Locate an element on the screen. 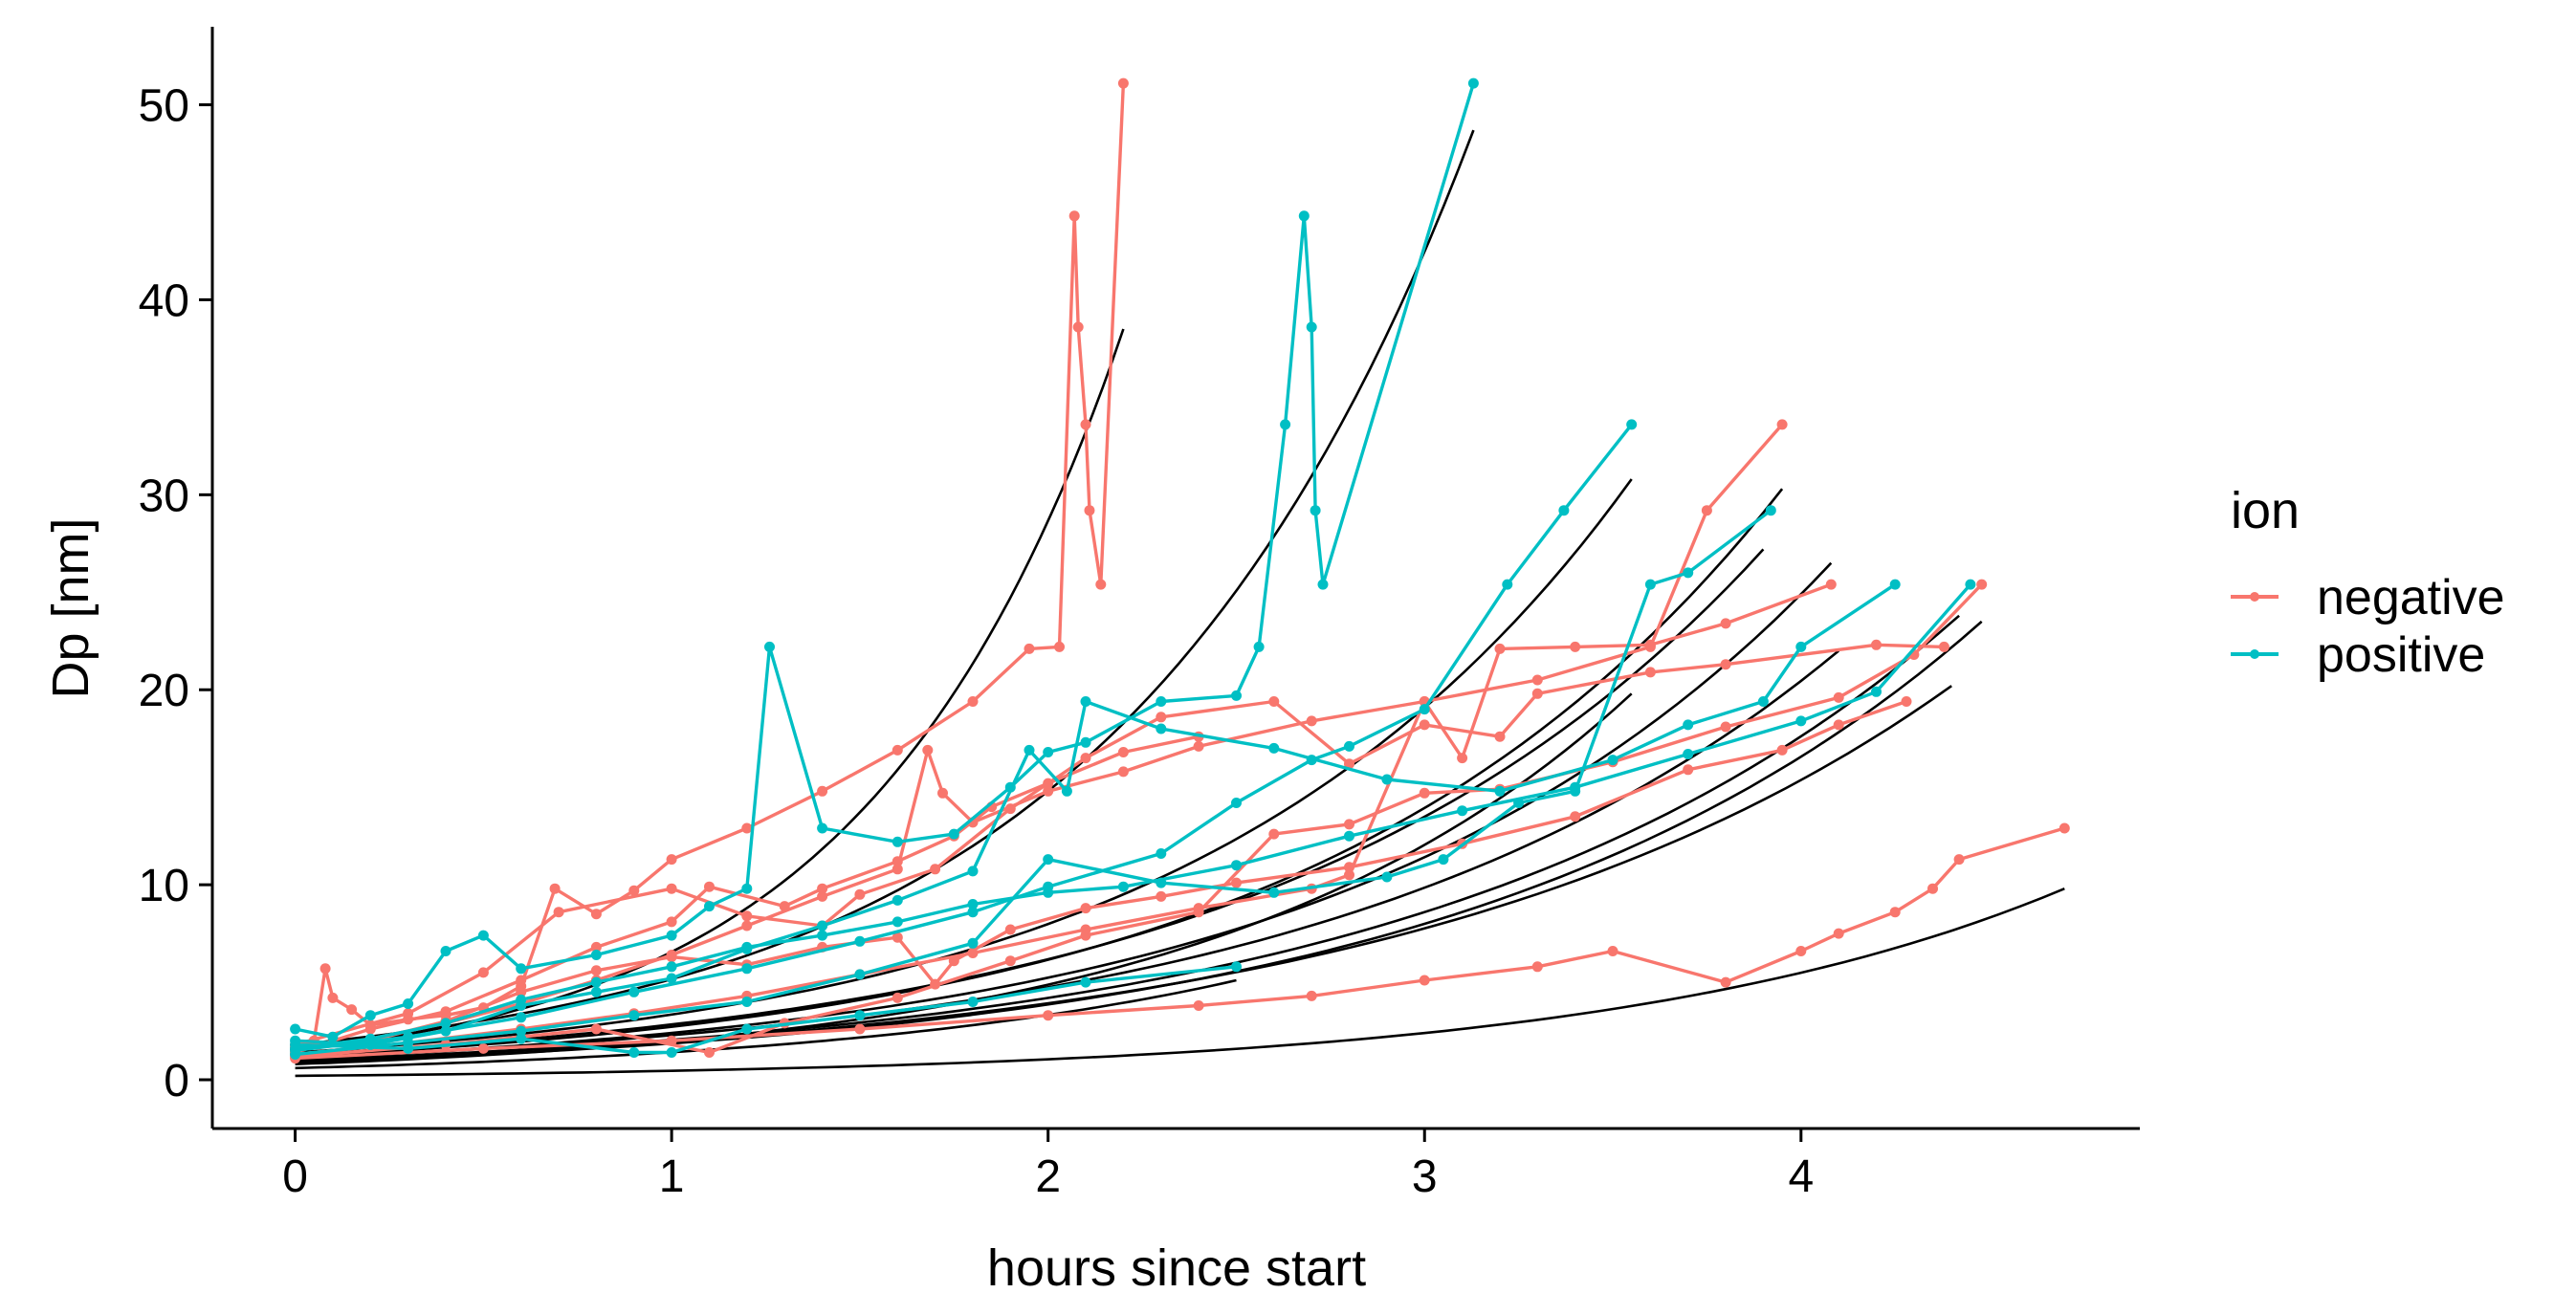  legend-title: ion is located at coordinates (2265, 510).